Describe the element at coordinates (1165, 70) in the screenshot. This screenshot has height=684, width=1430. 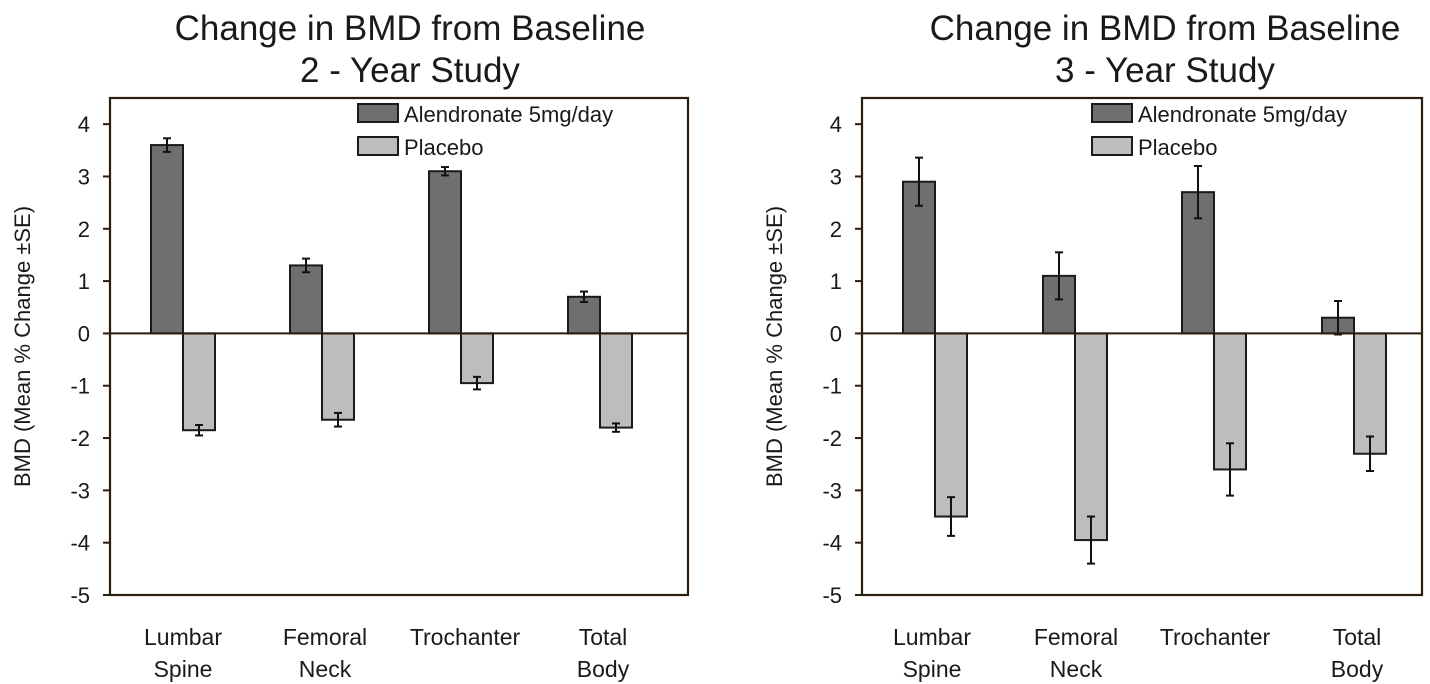
I see `chart-title-line-2: 3 - Year Study` at that location.